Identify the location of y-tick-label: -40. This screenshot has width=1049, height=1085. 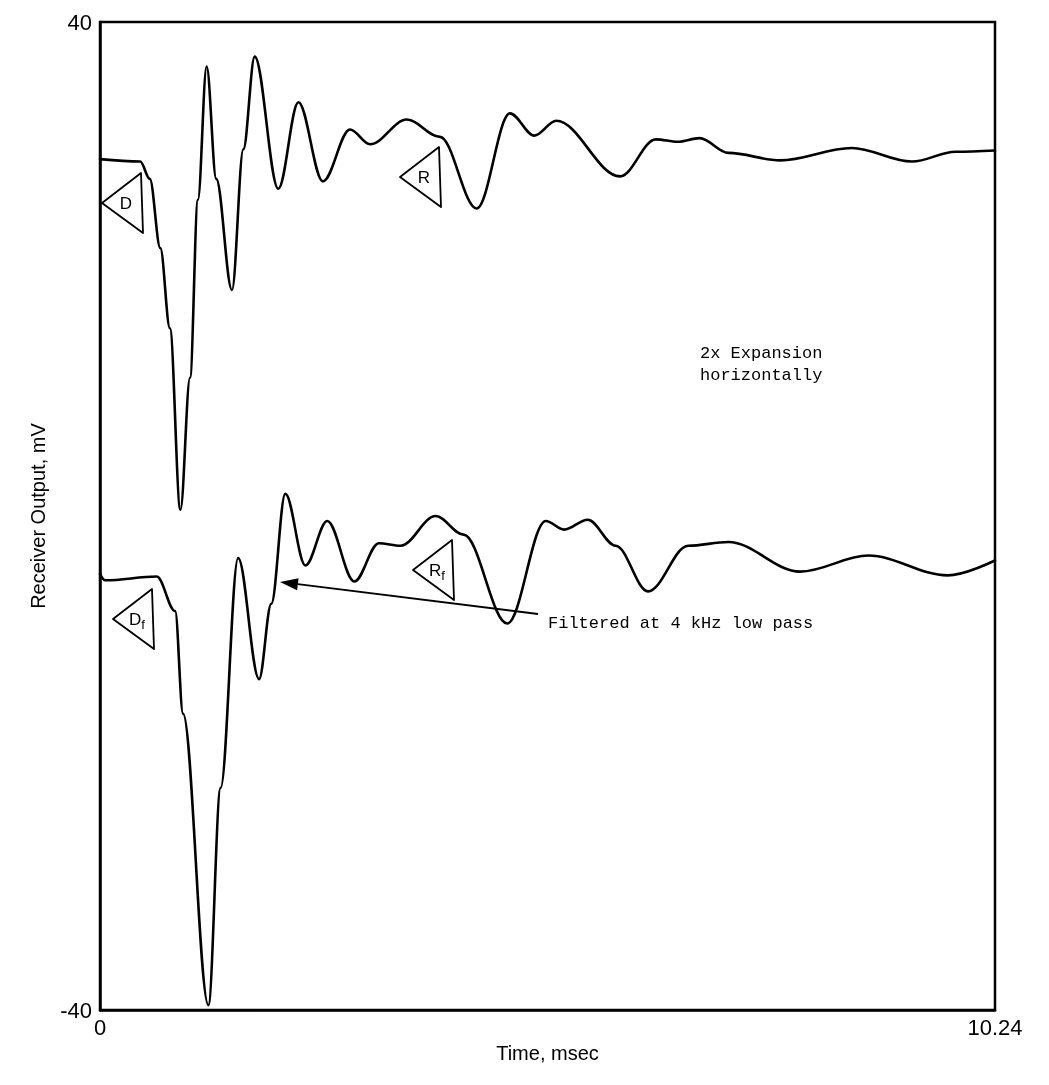
(76, 1010).